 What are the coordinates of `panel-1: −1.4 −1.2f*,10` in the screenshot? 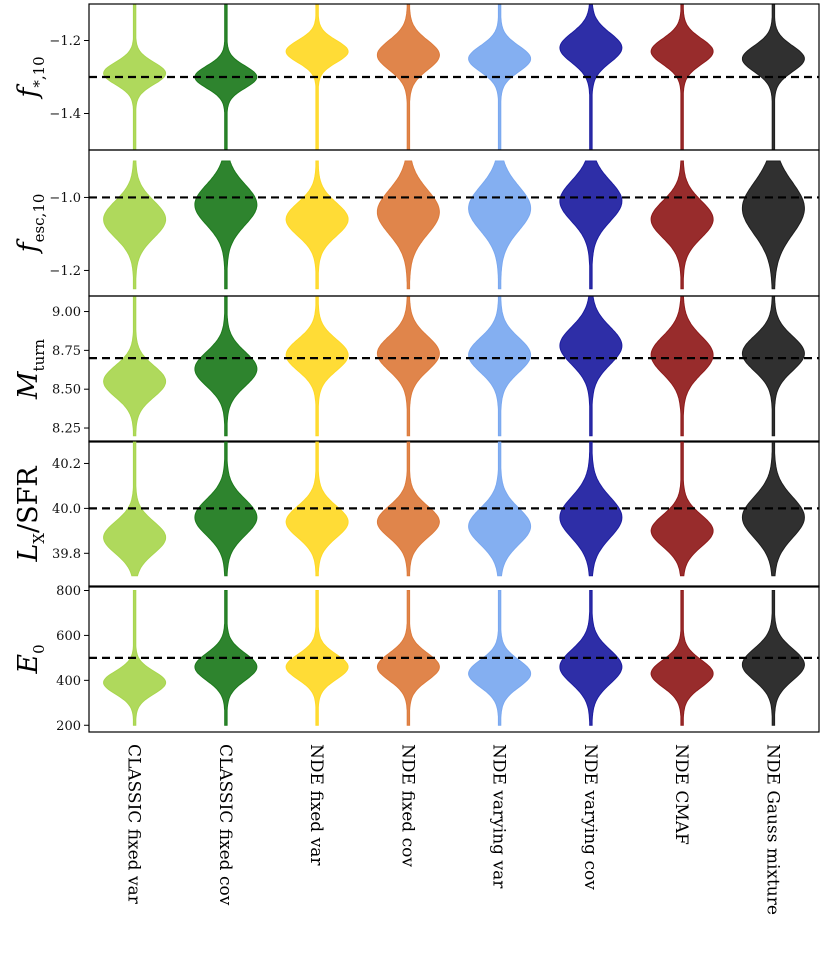 It's located at (416, 77).